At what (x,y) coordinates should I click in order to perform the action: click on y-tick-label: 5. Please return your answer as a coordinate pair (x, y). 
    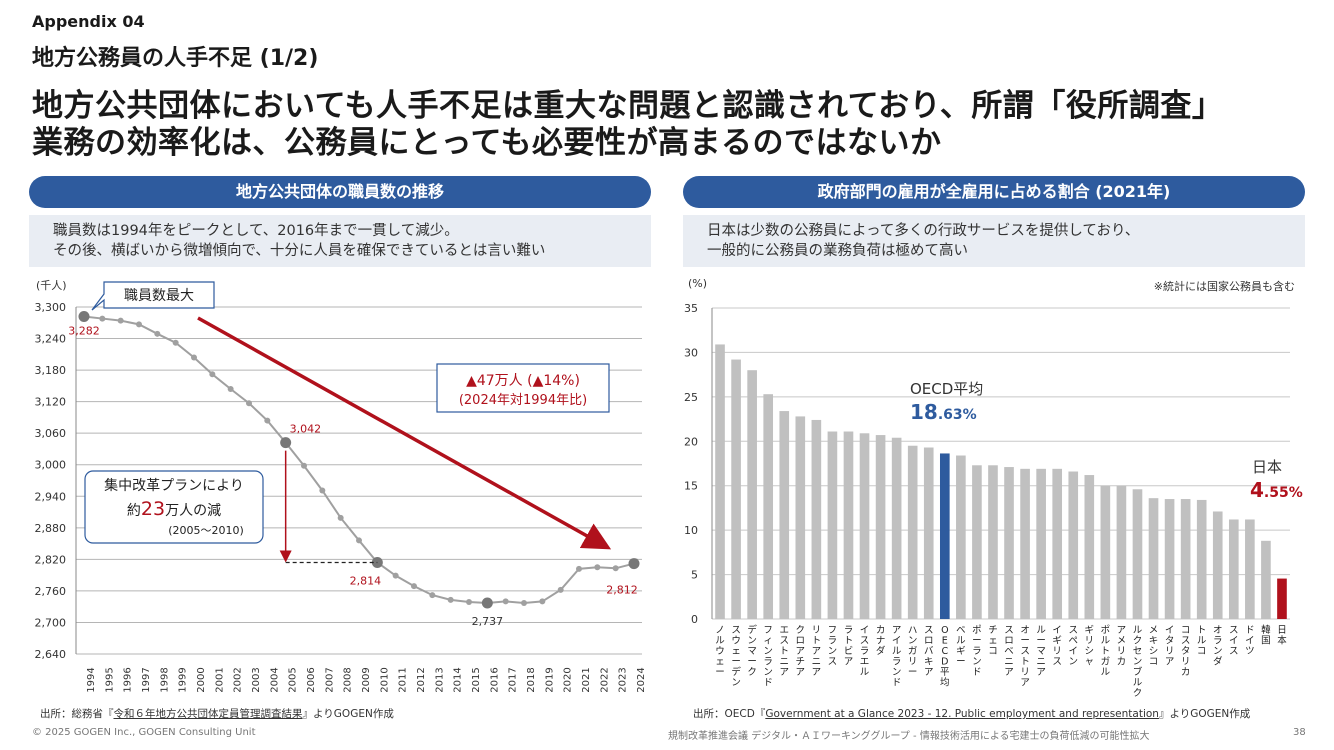
    Looking at the image, I should click on (694, 575).